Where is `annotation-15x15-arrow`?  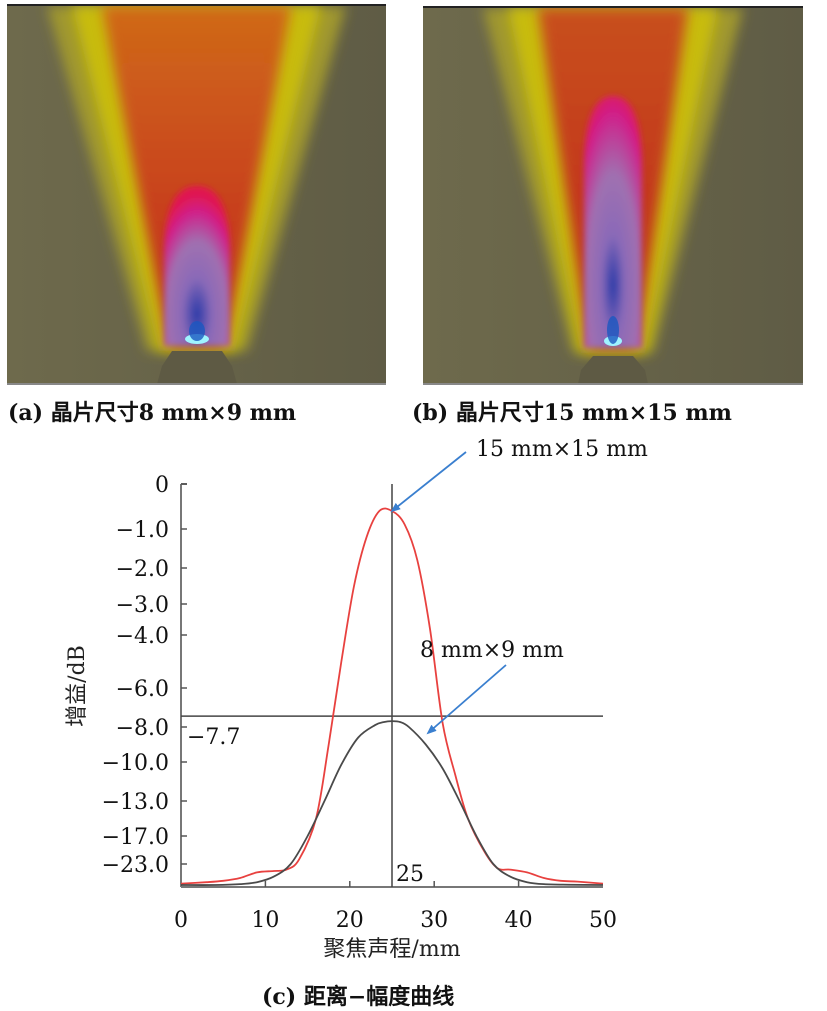 annotation-15x15-arrow is located at coordinates (428, 482).